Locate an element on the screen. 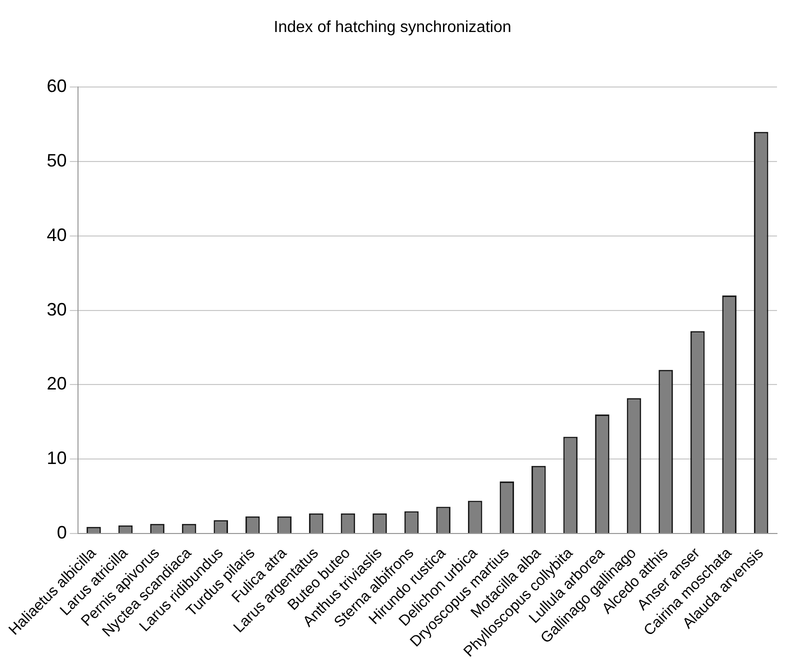 This screenshot has height=672, width=793. chart-title: Index of hatching synchronization is located at coordinates (393, 27).